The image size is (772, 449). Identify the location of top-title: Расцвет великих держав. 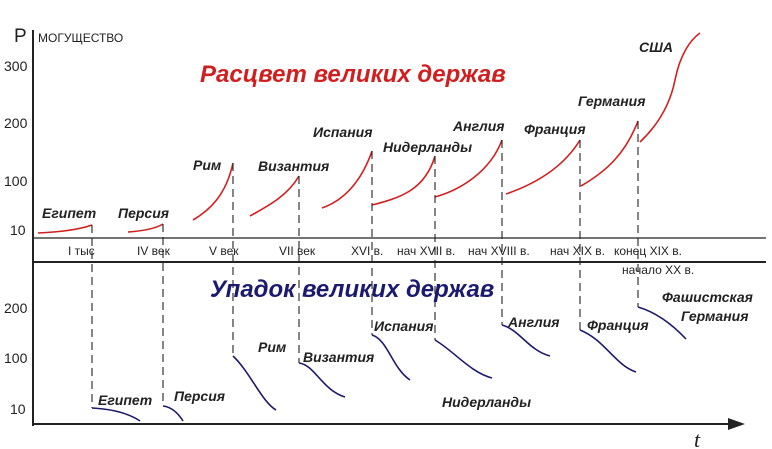
(353, 74).